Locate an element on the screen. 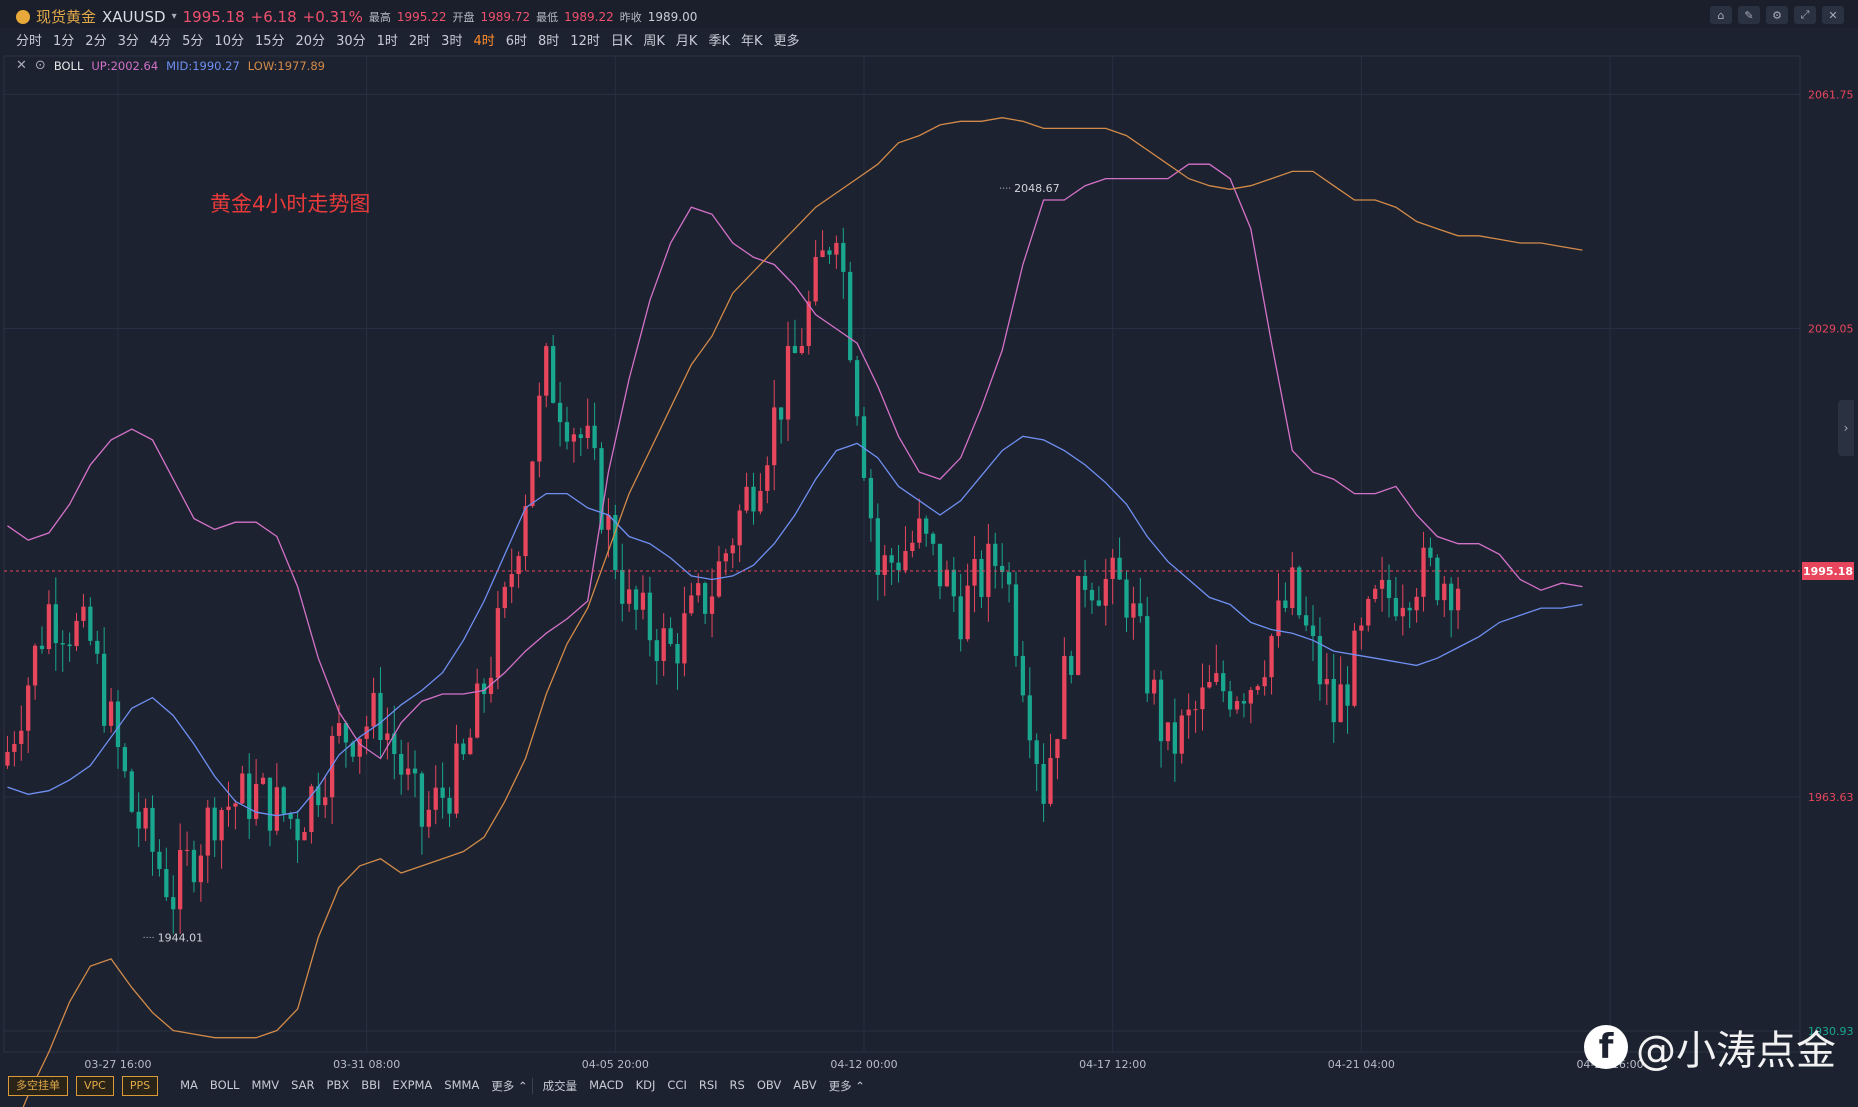 This screenshot has width=1858, height=1107. period-11: 2时 is located at coordinates (419, 41).